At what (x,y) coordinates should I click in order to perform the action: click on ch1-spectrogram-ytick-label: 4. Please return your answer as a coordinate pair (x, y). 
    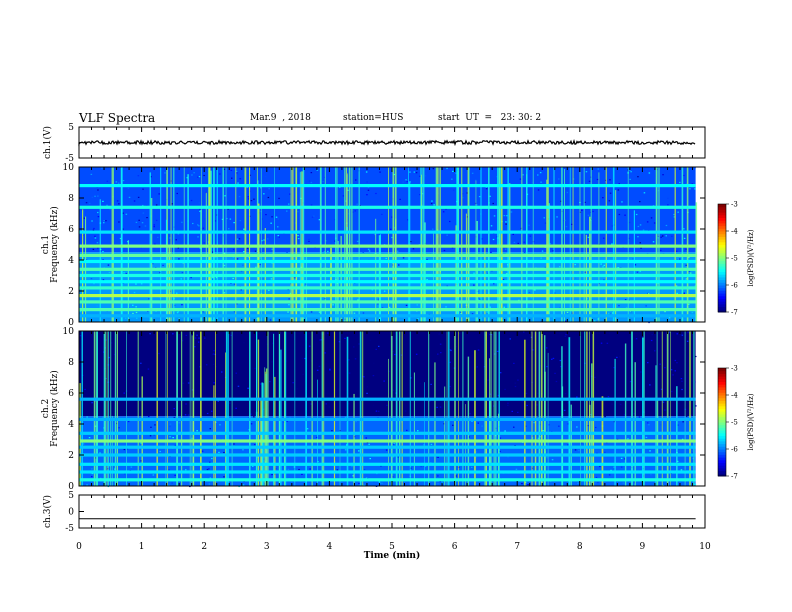
    Looking at the image, I should click on (71, 261).